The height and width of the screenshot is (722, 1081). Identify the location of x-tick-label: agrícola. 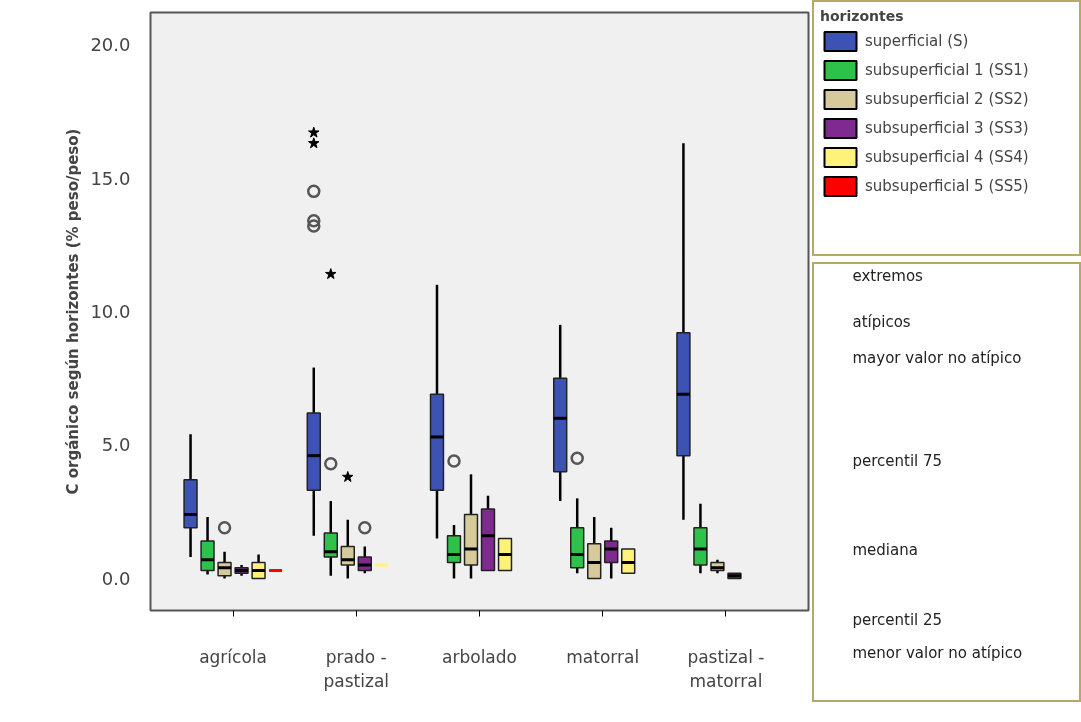
(233, 656).